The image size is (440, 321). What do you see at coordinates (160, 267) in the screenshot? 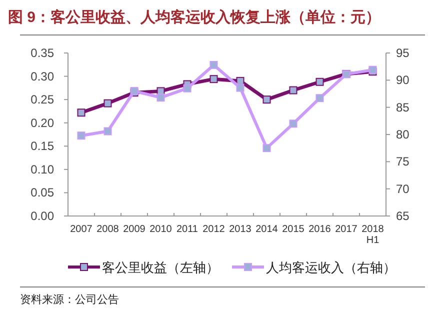
I see `legend-label: 客公里收益（左轴）` at bounding box center [160, 267].